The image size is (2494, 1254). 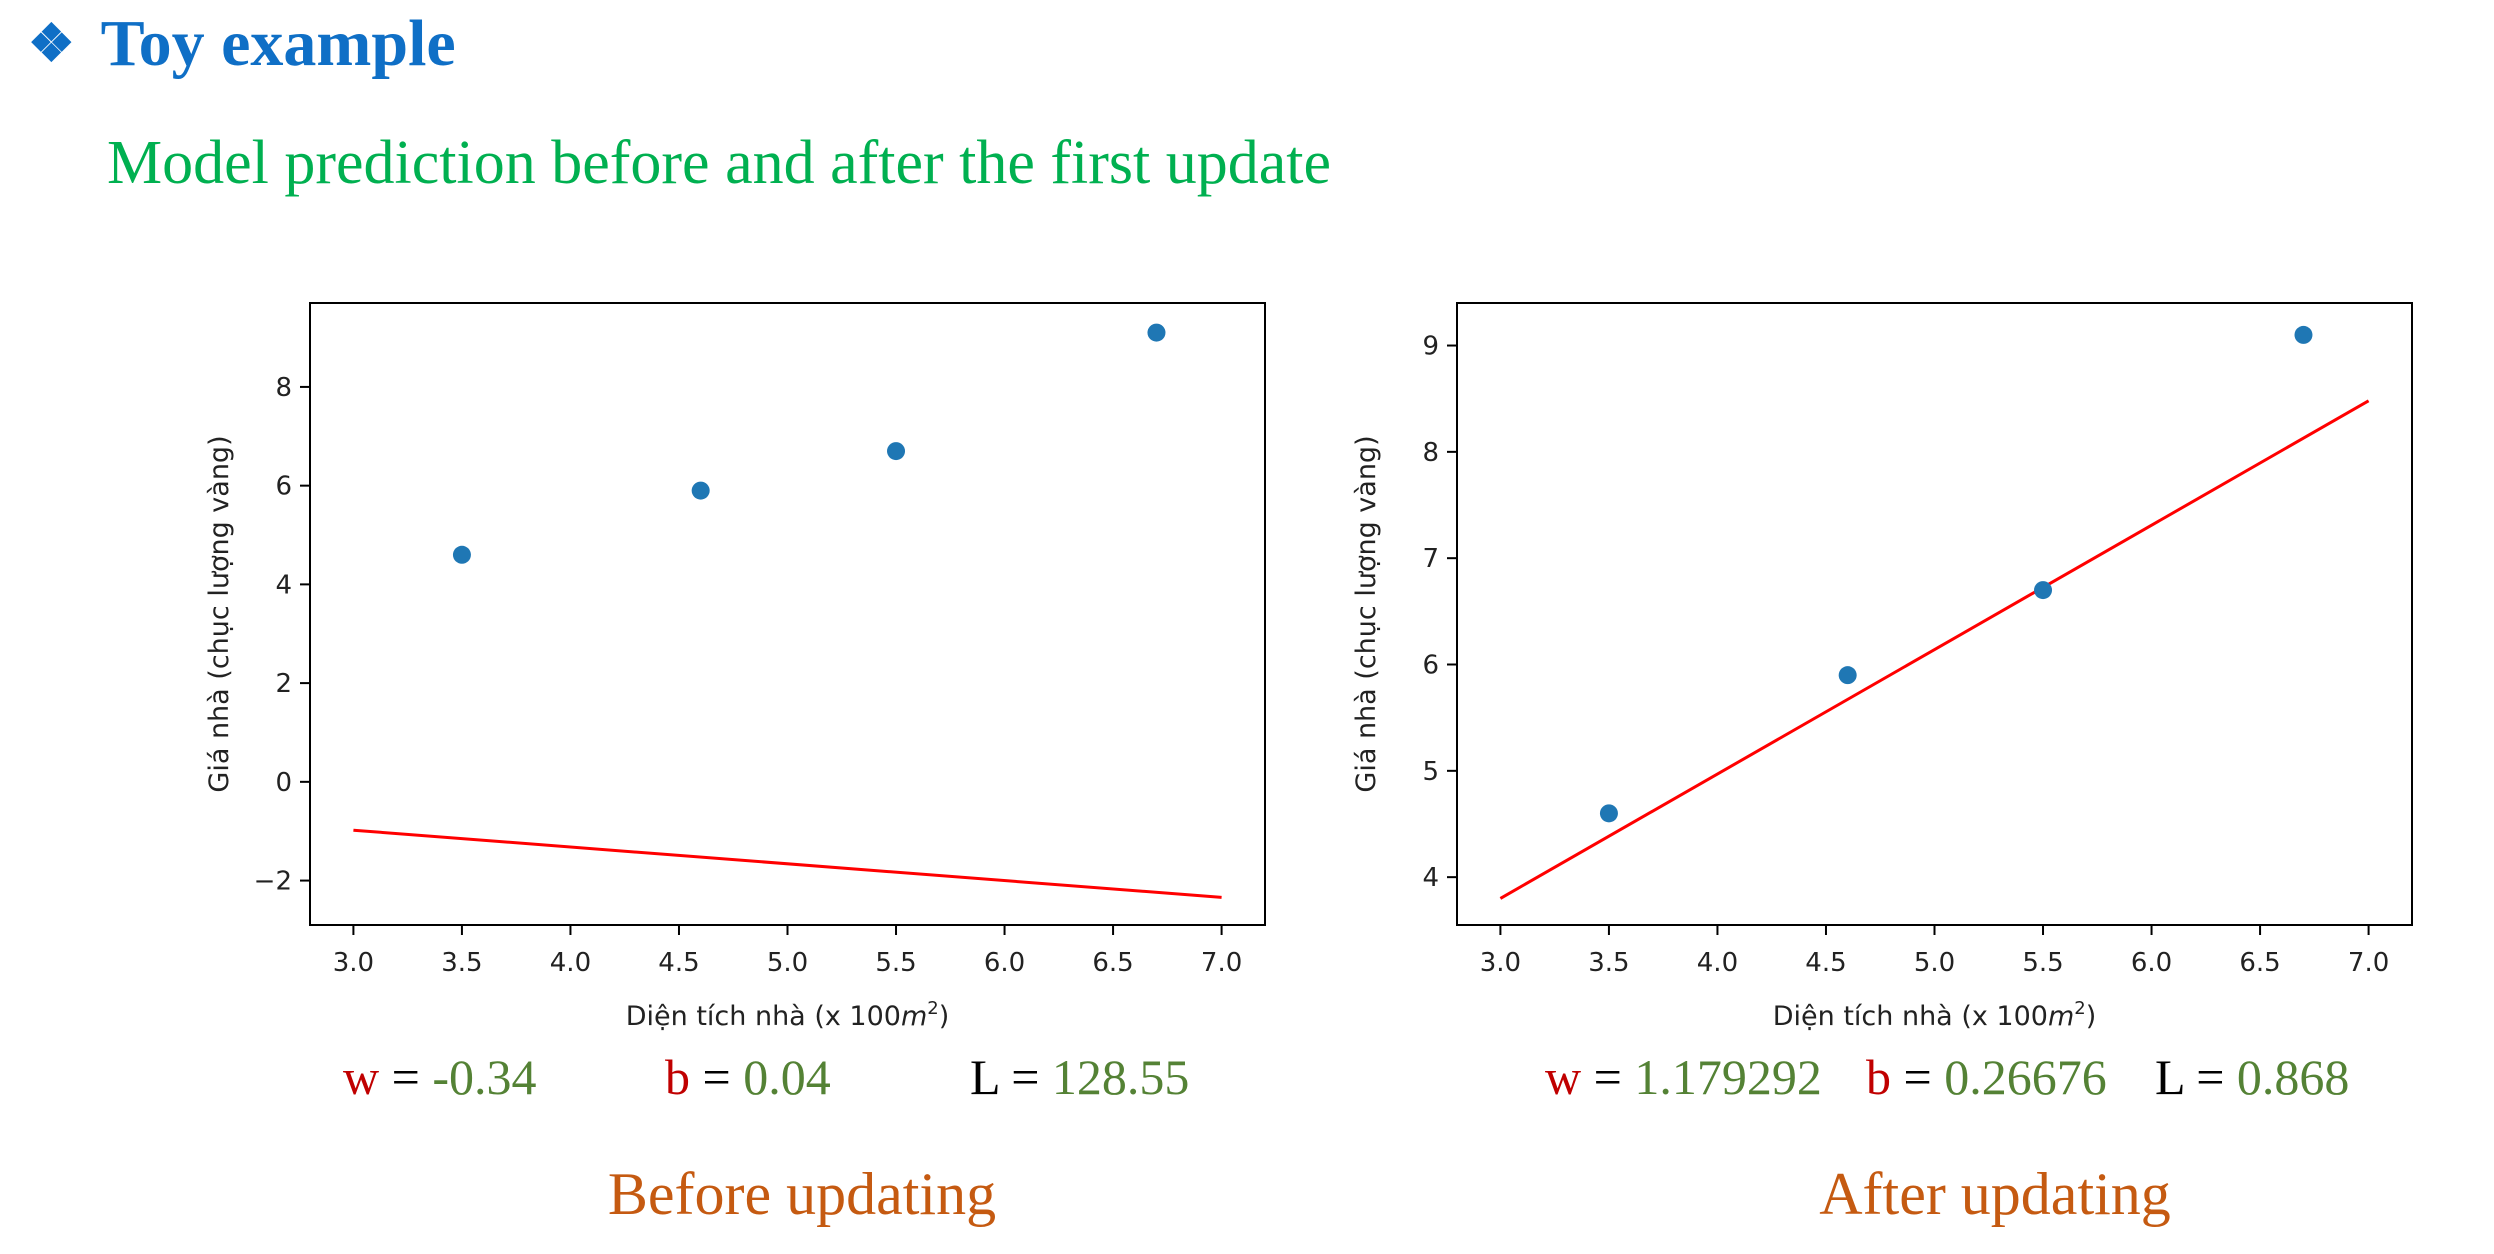 What do you see at coordinates (278, 43) in the screenshot?
I see `slide-title-text: Toy example` at bounding box center [278, 43].